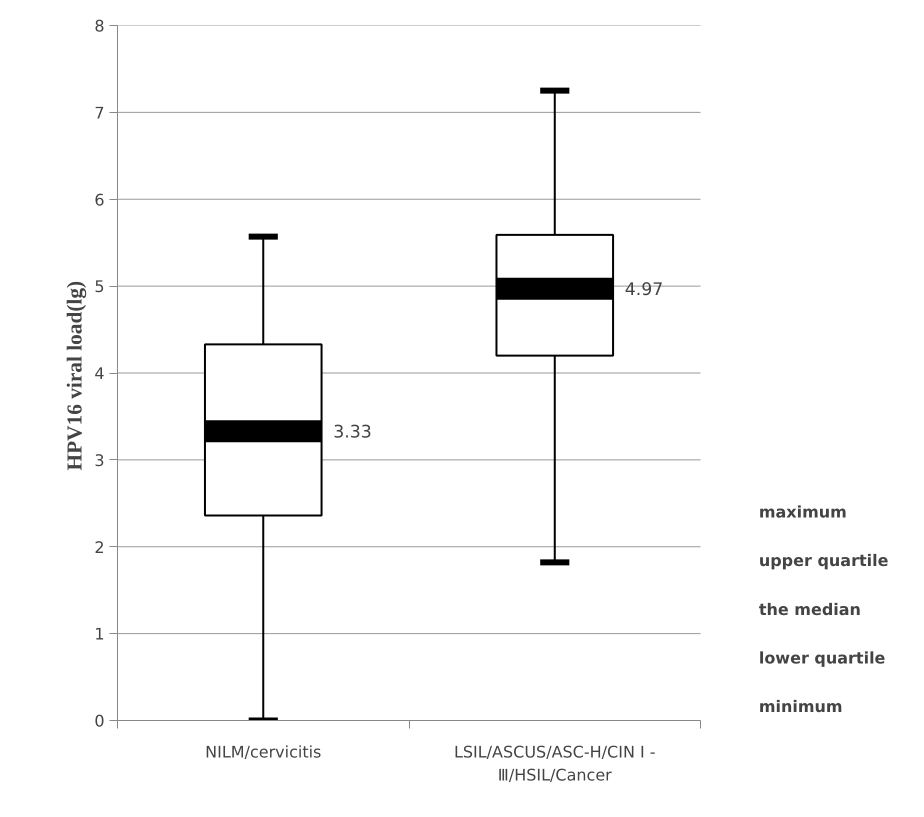 The image size is (924, 817). What do you see at coordinates (99, 26) in the screenshot?
I see `y-tick-label: 8` at bounding box center [99, 26].